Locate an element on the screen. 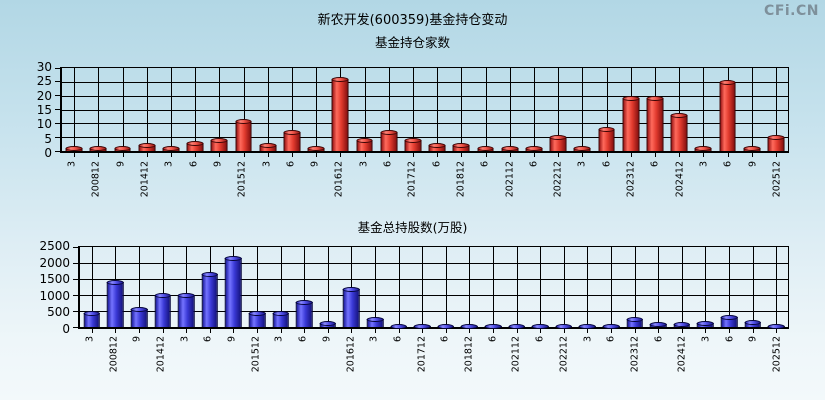 The width and height of the screenshot is (825, 400). y-axis-tick-label: 30 is located at coordinates (44, 67).